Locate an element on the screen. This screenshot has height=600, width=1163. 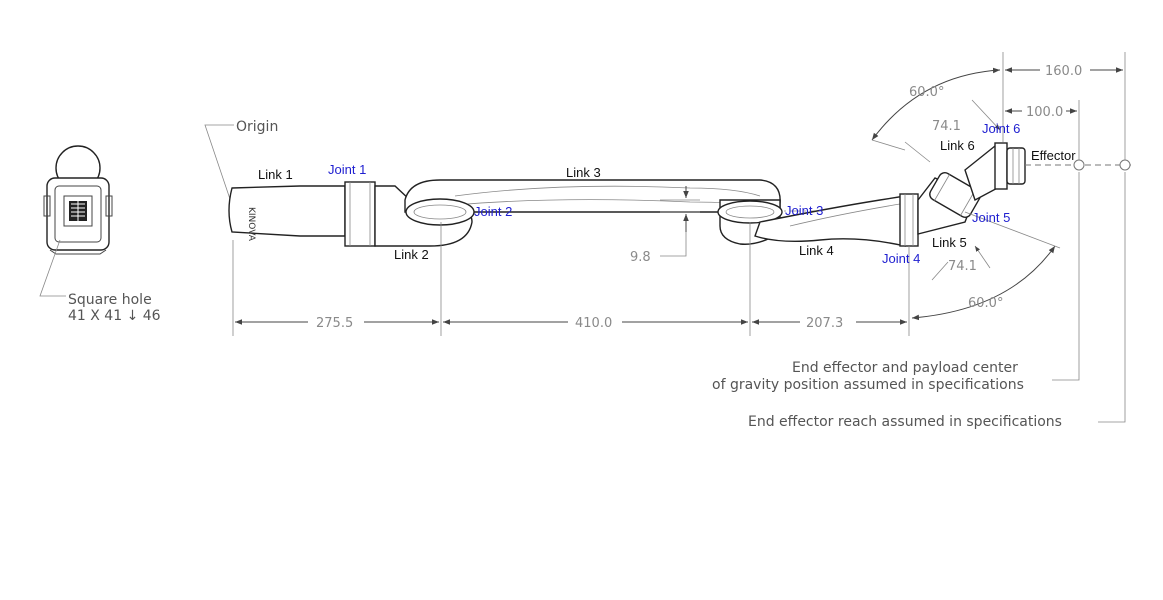
right-dimensions is located at coordinates (998, 186).